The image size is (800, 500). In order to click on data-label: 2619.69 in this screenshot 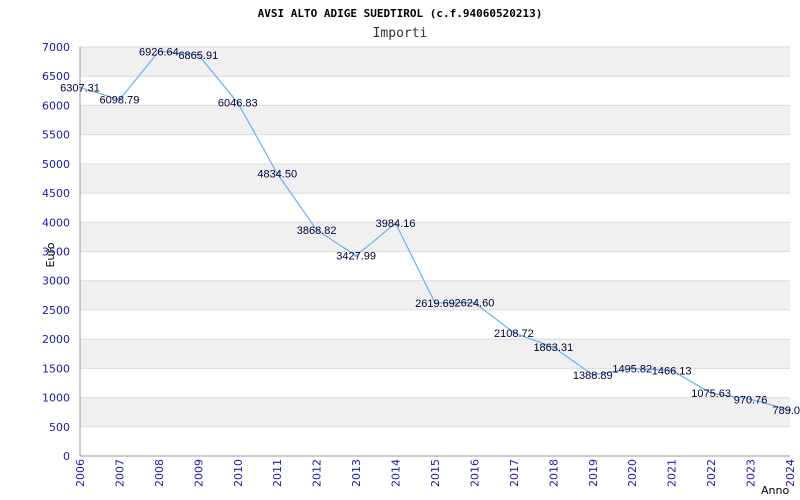, I will do `click(435, 304)`.